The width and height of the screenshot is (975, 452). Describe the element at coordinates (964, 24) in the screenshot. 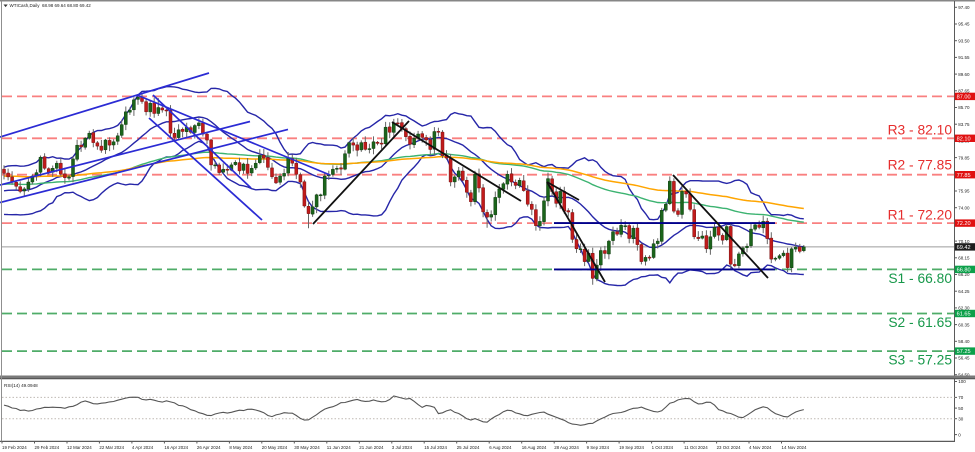

I see `svg-text: 95.45` at that location.